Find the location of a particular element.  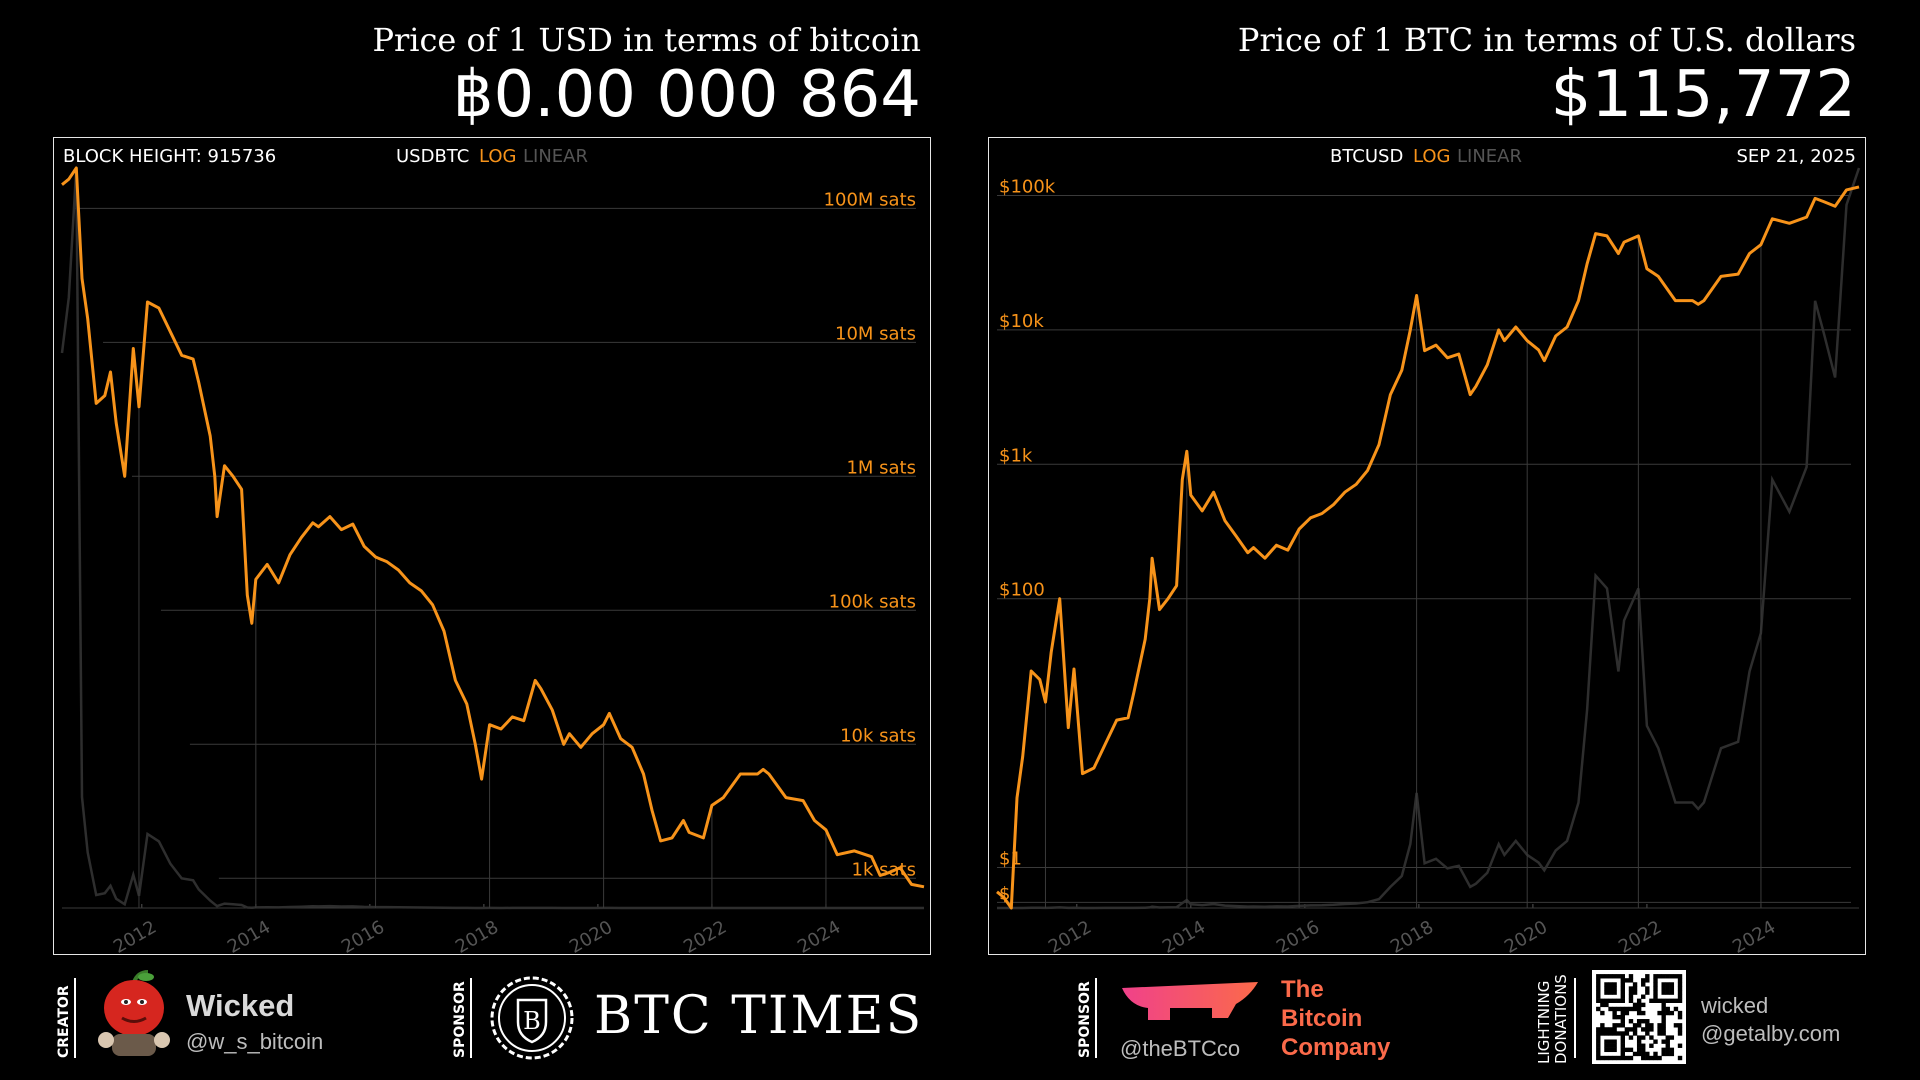

sponsor-divider is located at coordinates (471, 1018).